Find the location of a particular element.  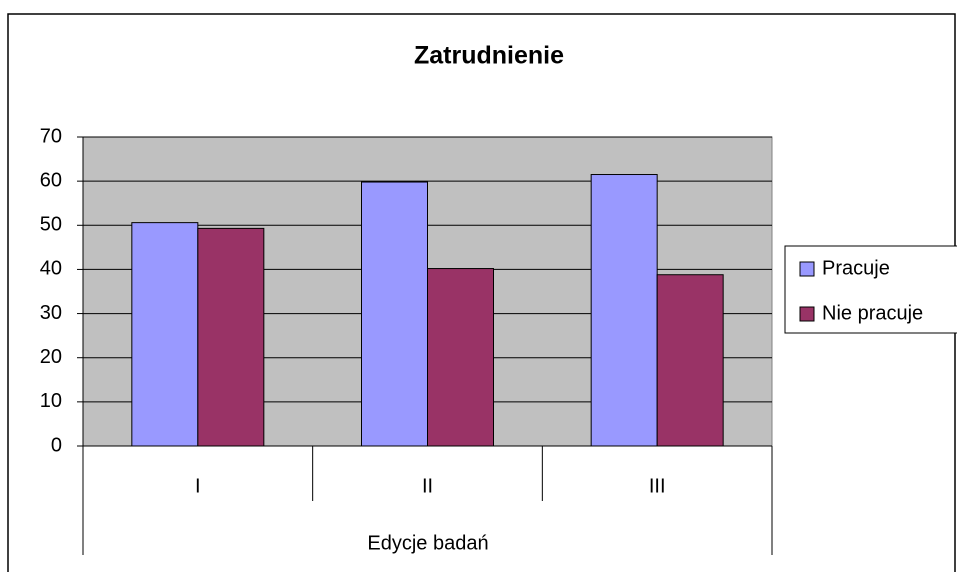

y-tick-label: 50 is located at coordinates (51, 225).